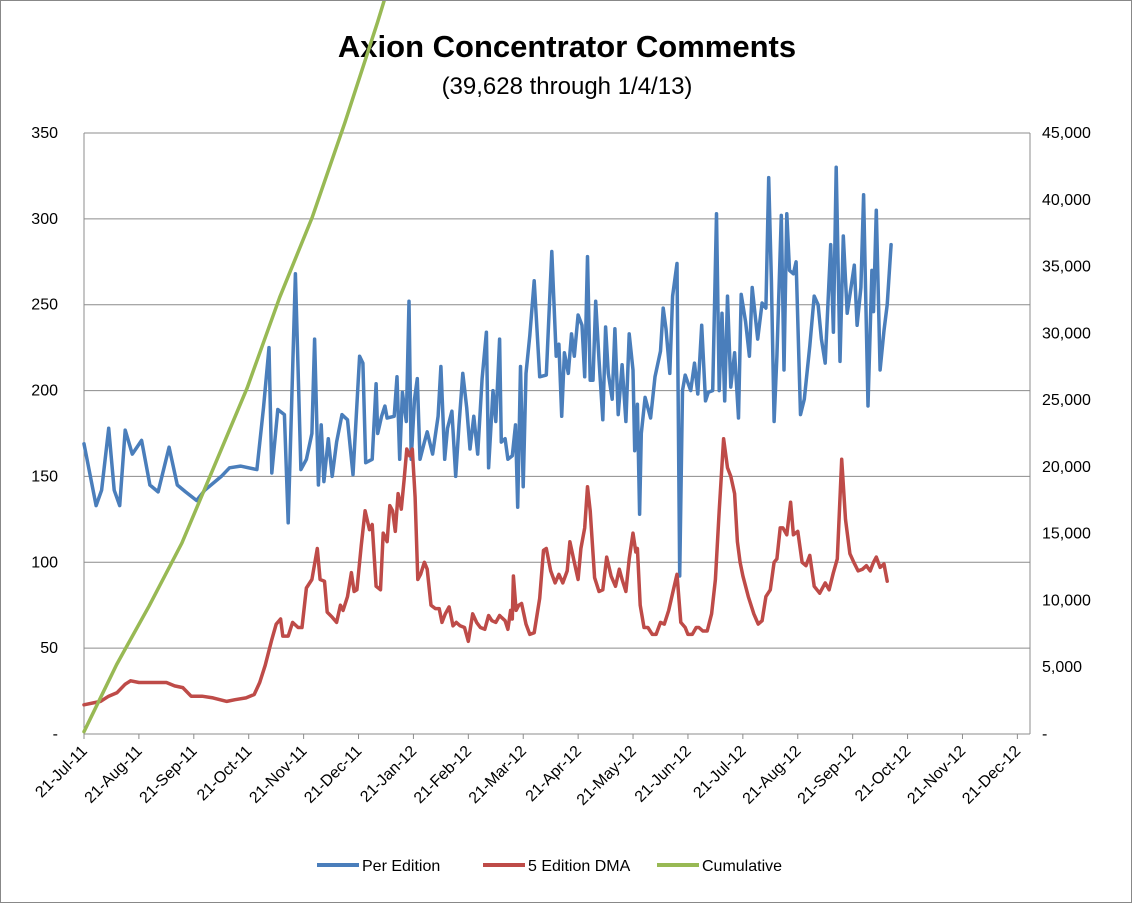 The image size is (1132, 903). Describe the element at coordinates (278, 775) in the screenshot. I see `x-tick-label: 21-Nov-11` at that location.